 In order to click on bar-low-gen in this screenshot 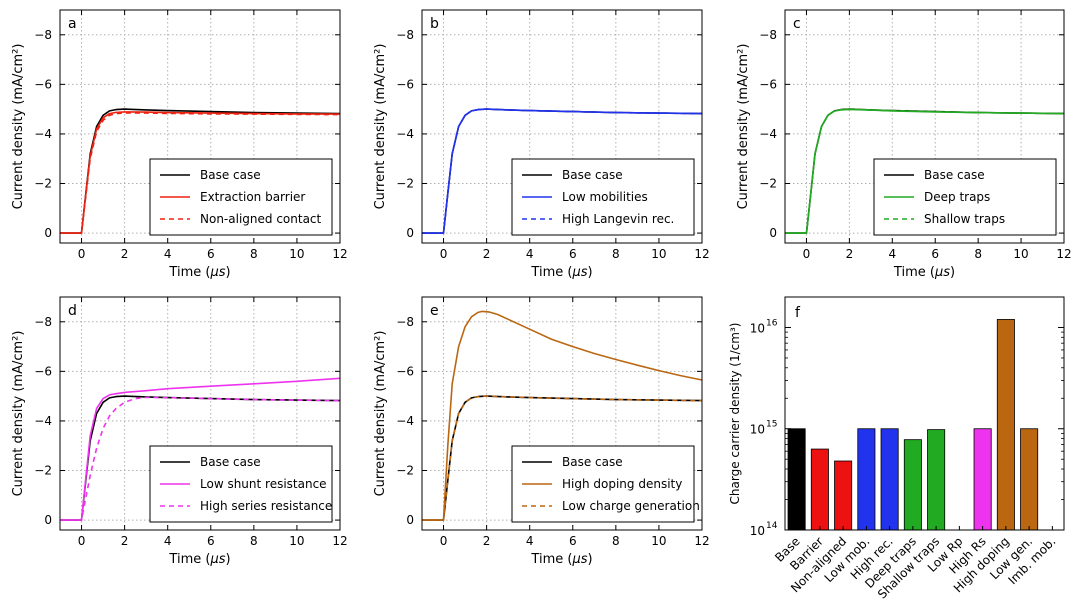, I will do `click(1029, 479)`.